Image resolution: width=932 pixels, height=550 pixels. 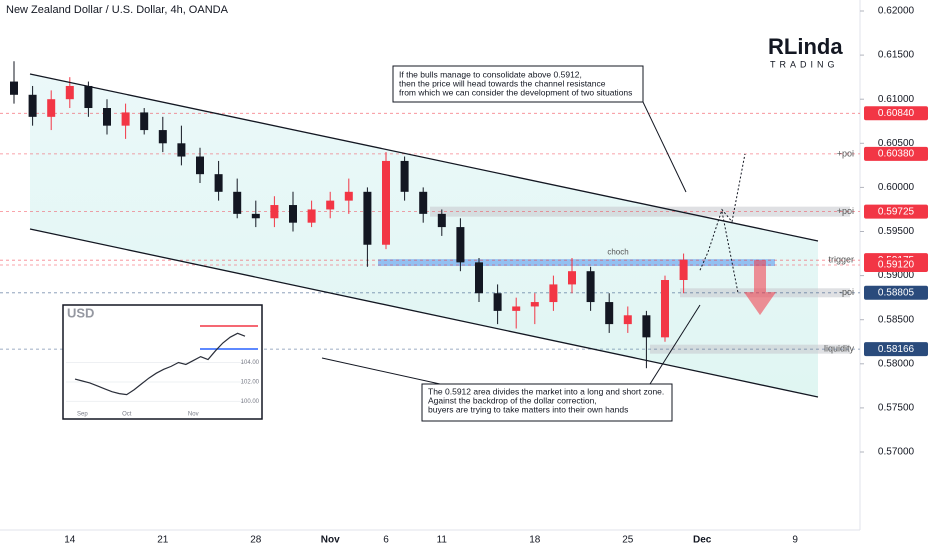 I want to click on level-label: 0.59725, so click(x=896, y=211).